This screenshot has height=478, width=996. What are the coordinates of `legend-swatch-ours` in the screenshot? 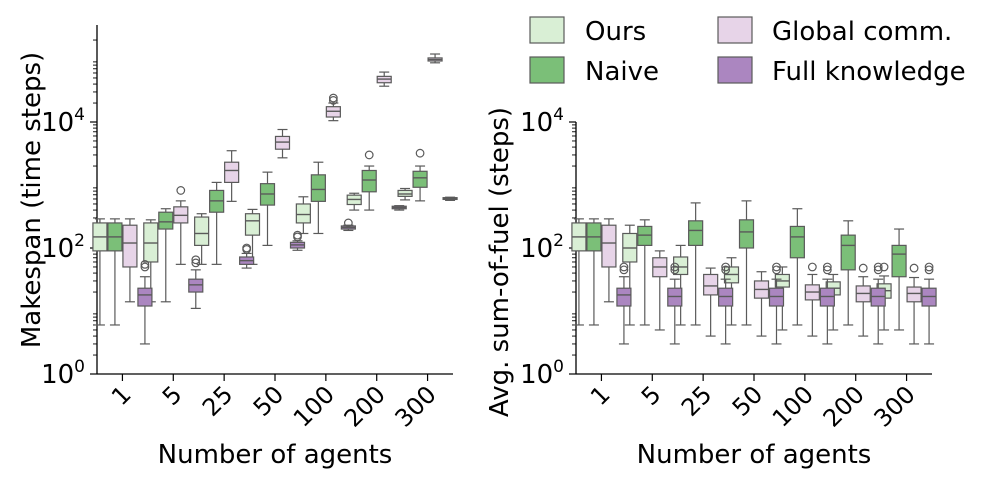 It's located at (547, 30).